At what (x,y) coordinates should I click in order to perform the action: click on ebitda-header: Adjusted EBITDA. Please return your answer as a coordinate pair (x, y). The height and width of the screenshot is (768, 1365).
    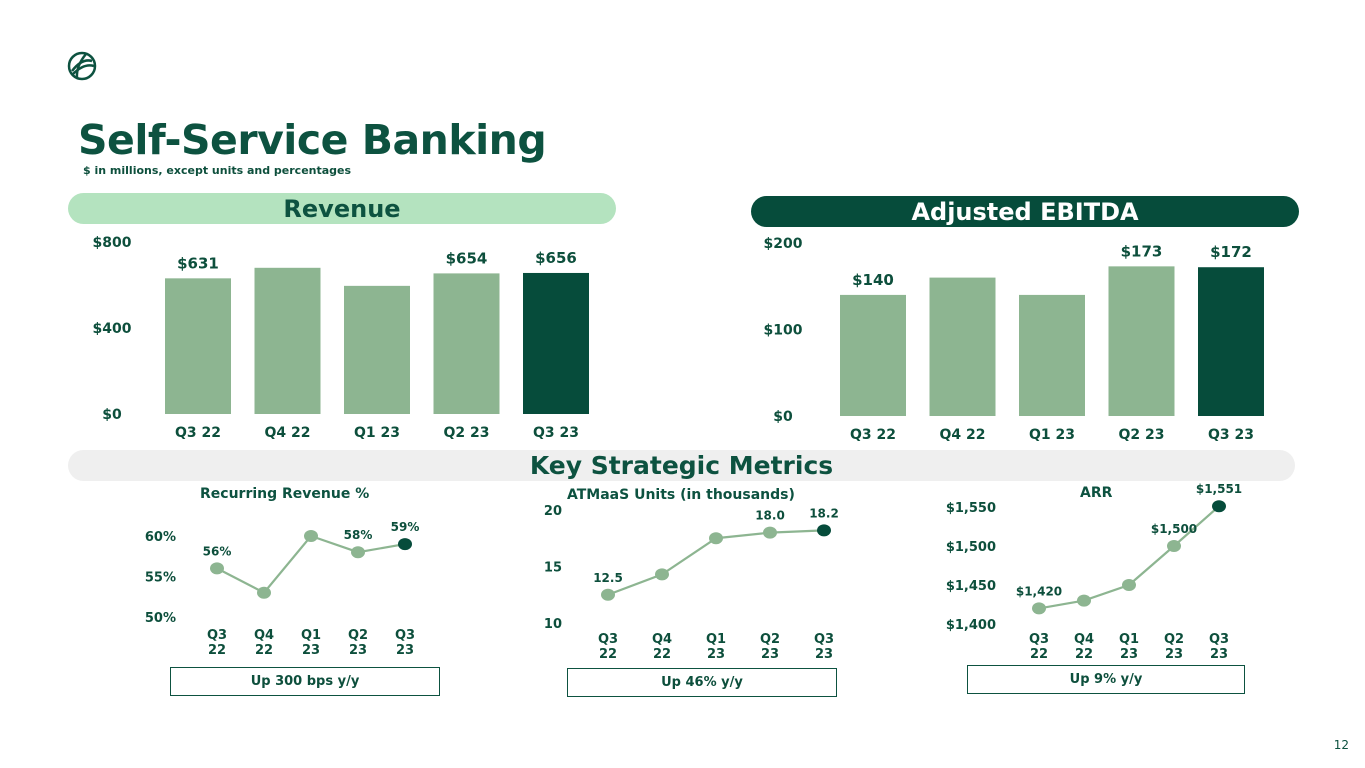
    Looking at the image, I should click on (1025, 211).